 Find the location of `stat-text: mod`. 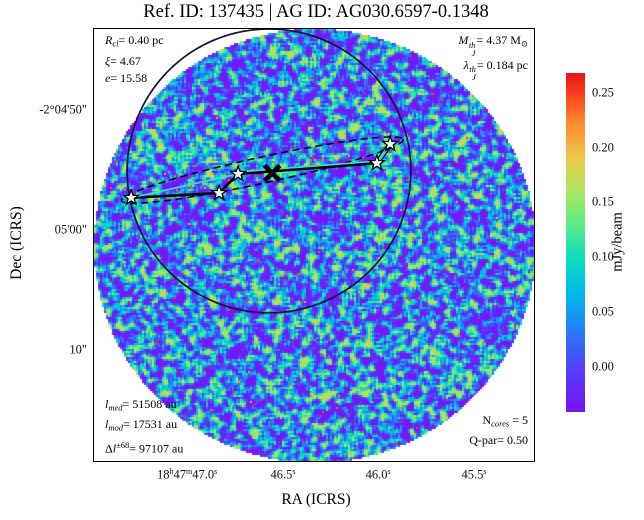

stat-text: mod is located at coordinates (115, 427).